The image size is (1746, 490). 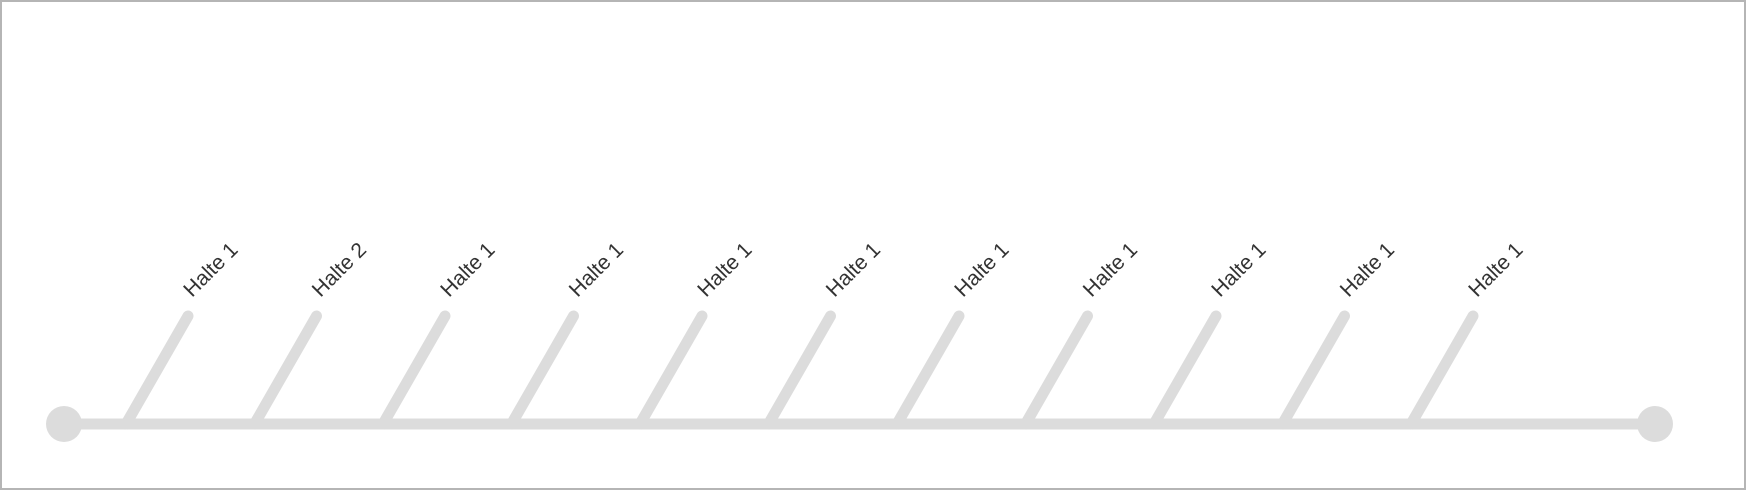 What do you see at coordinates (64, 424) in the screenshot?
I see `start-terminal-dot` at bounding box center [64, 424].